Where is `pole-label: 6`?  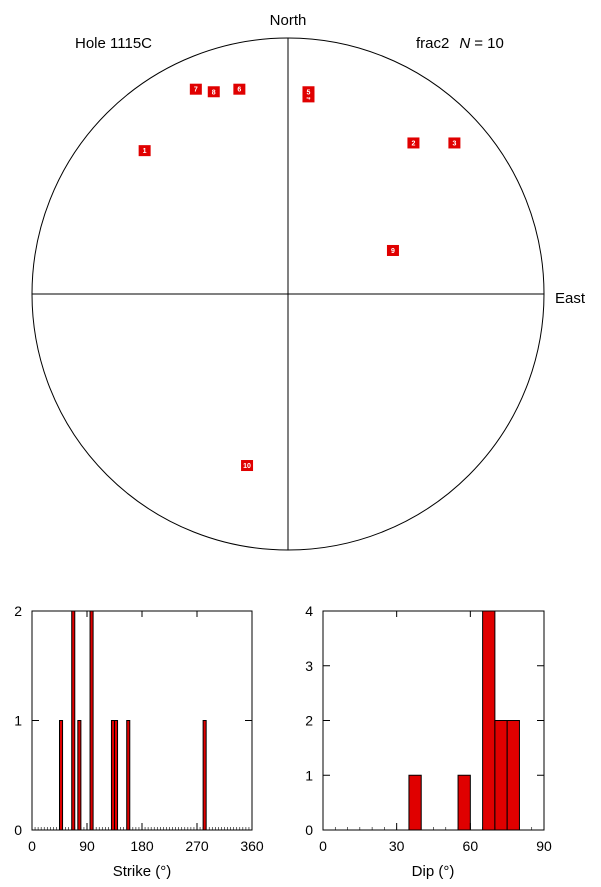
pole-label: 6 is located at coordinates (239, 90).